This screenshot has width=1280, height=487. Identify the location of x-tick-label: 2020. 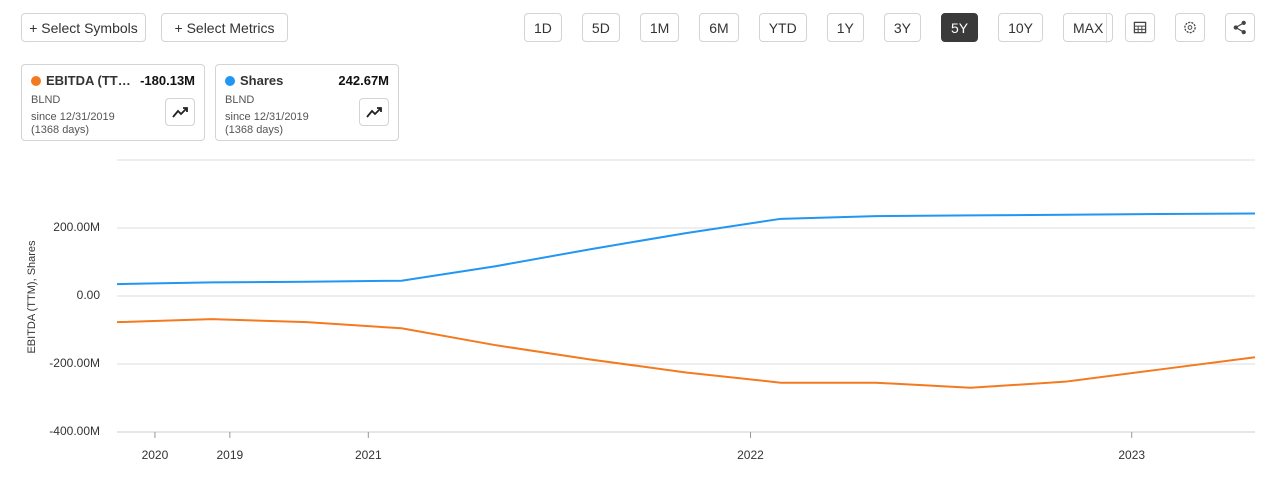
(155, 455).